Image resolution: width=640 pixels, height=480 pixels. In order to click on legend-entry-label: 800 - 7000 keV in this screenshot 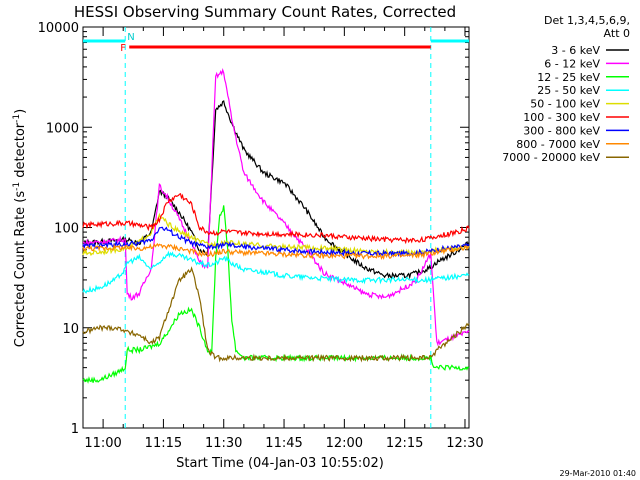, I will do `click(558, 144)`.